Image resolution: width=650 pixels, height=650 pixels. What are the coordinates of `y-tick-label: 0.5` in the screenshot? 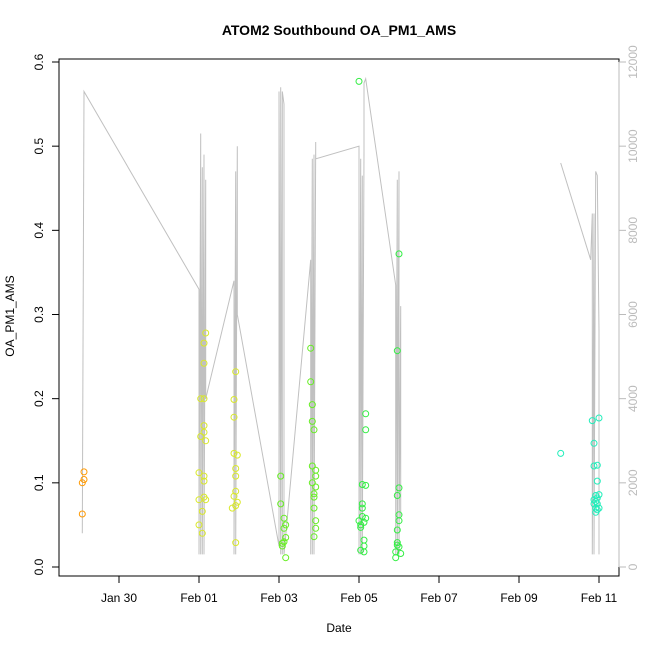 It's located at (39, 146).